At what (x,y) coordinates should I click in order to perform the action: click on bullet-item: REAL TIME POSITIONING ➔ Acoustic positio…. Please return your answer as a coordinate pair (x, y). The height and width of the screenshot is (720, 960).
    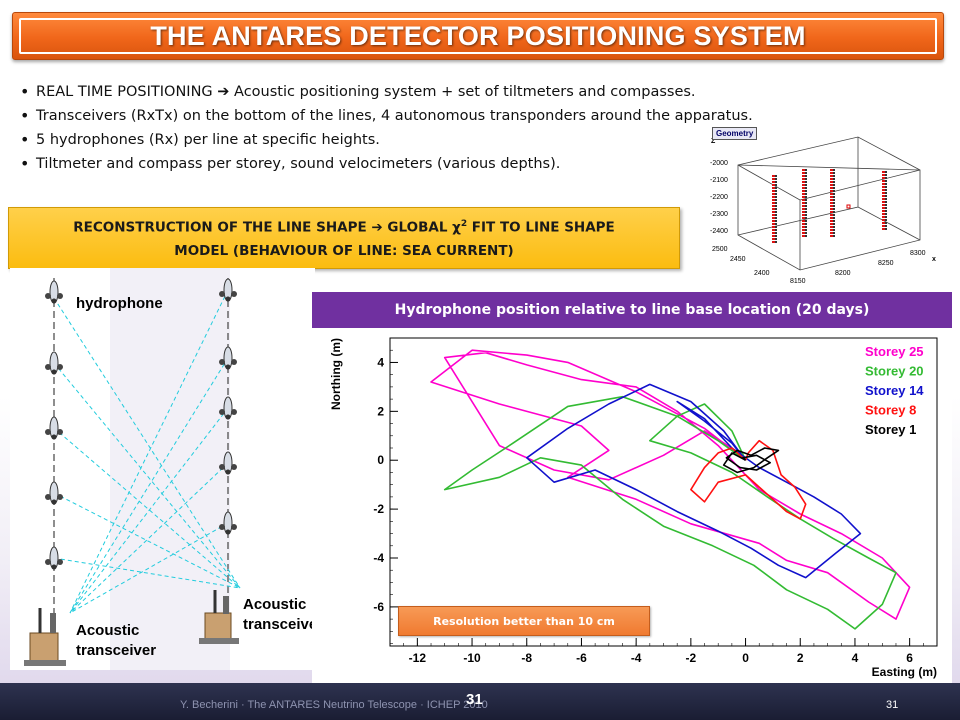
    Looking at the image, I should click on (360, 92).